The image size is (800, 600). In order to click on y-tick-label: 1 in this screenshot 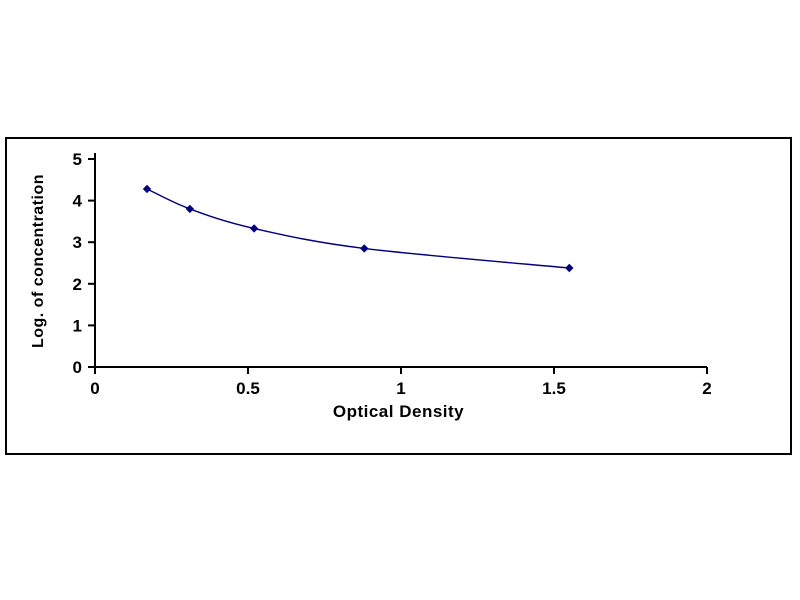, I will do `click(77, 325)`.